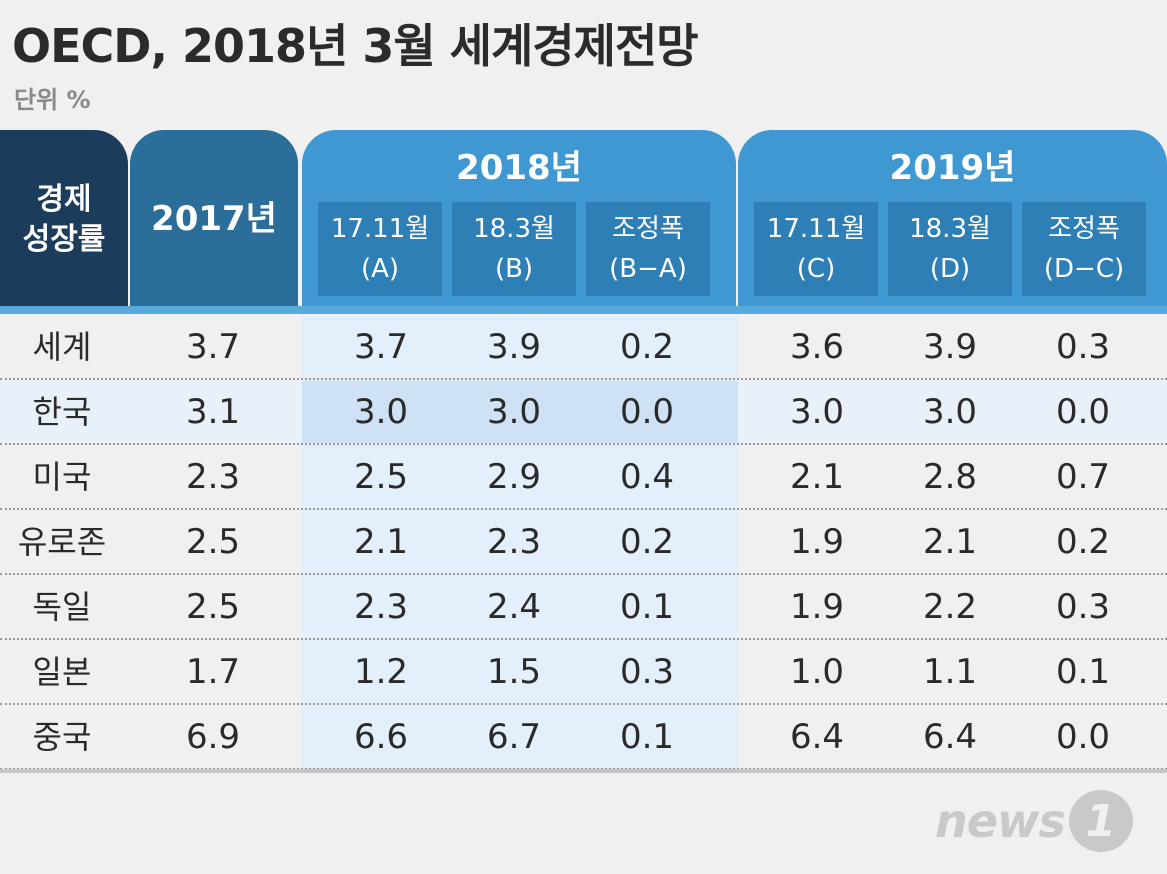 The width and height of the screenshot is (1167, 874). I want to click on cell-val-2019-d: 6.4, so click(950, 737).